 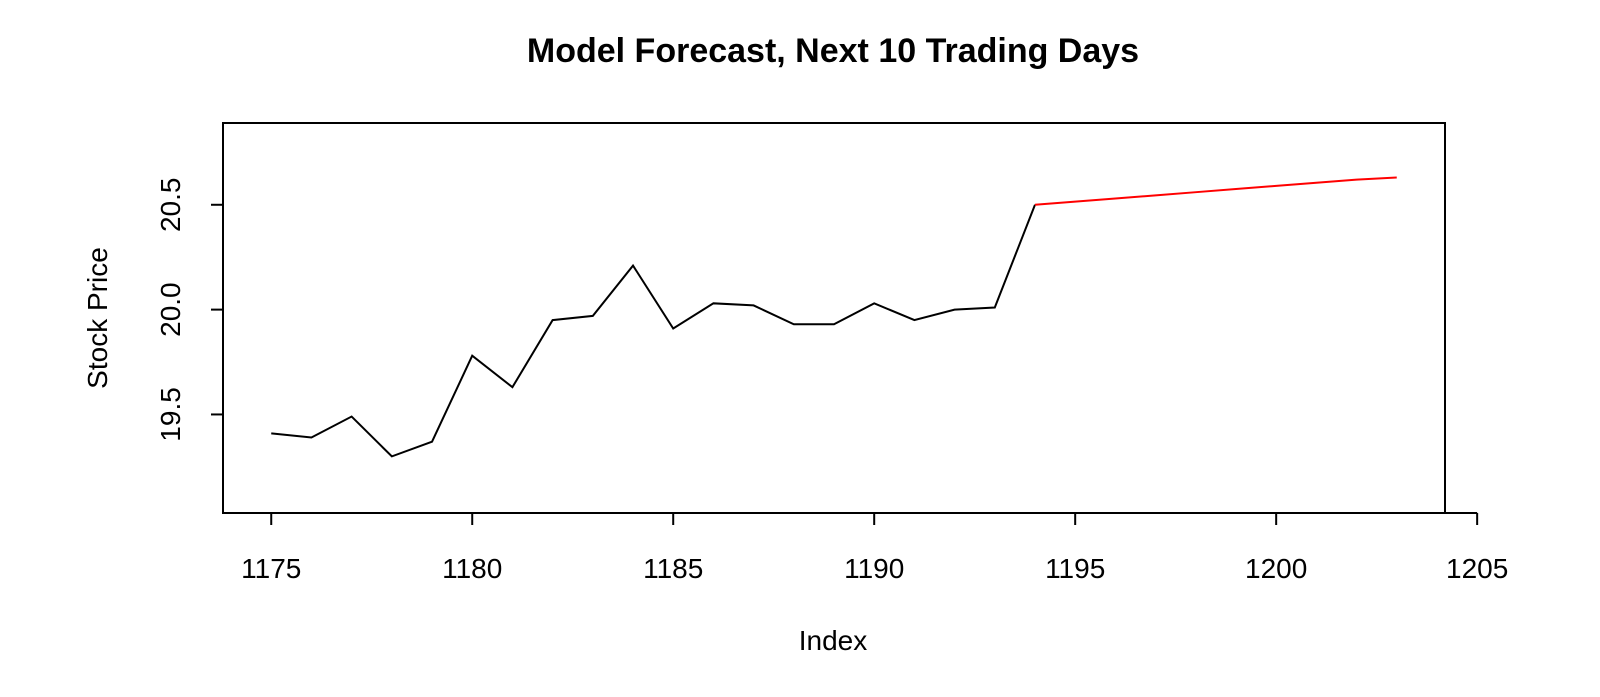 What do you see at coordinates (472, 568) in the screenshot?
I see `x-tick-label: 1180` at bounding box center [472, 568].